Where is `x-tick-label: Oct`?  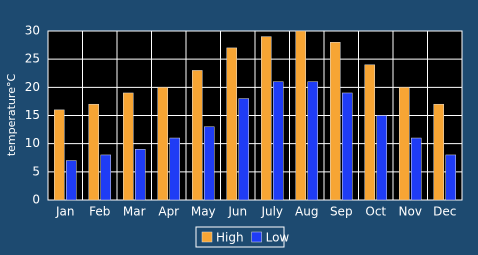 x-tick-label: Oct is located at coordinates (375, 212).